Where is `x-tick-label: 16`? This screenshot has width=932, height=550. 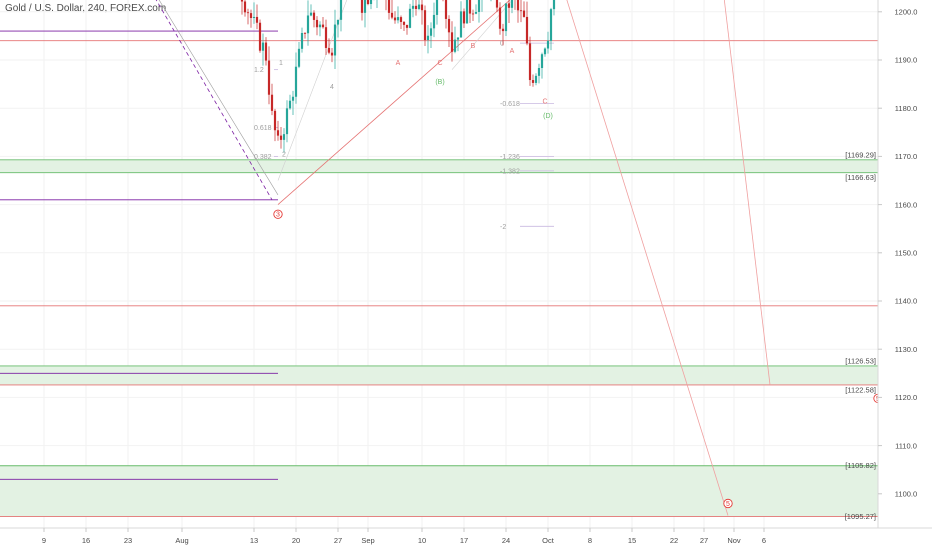 x-tick-label: 16 is located at coordinates (86, 540).